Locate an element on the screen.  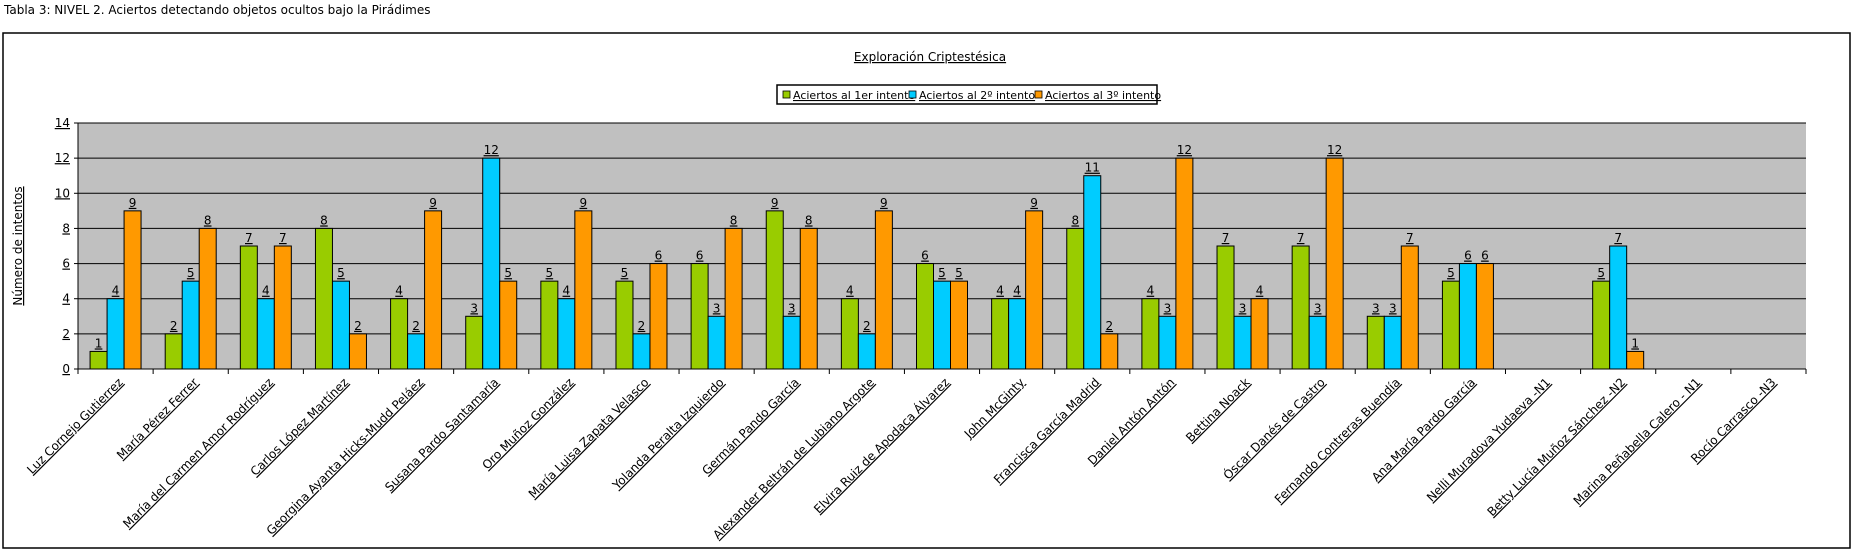
y-tick-label: 10 is located at coordinates (62, 193).